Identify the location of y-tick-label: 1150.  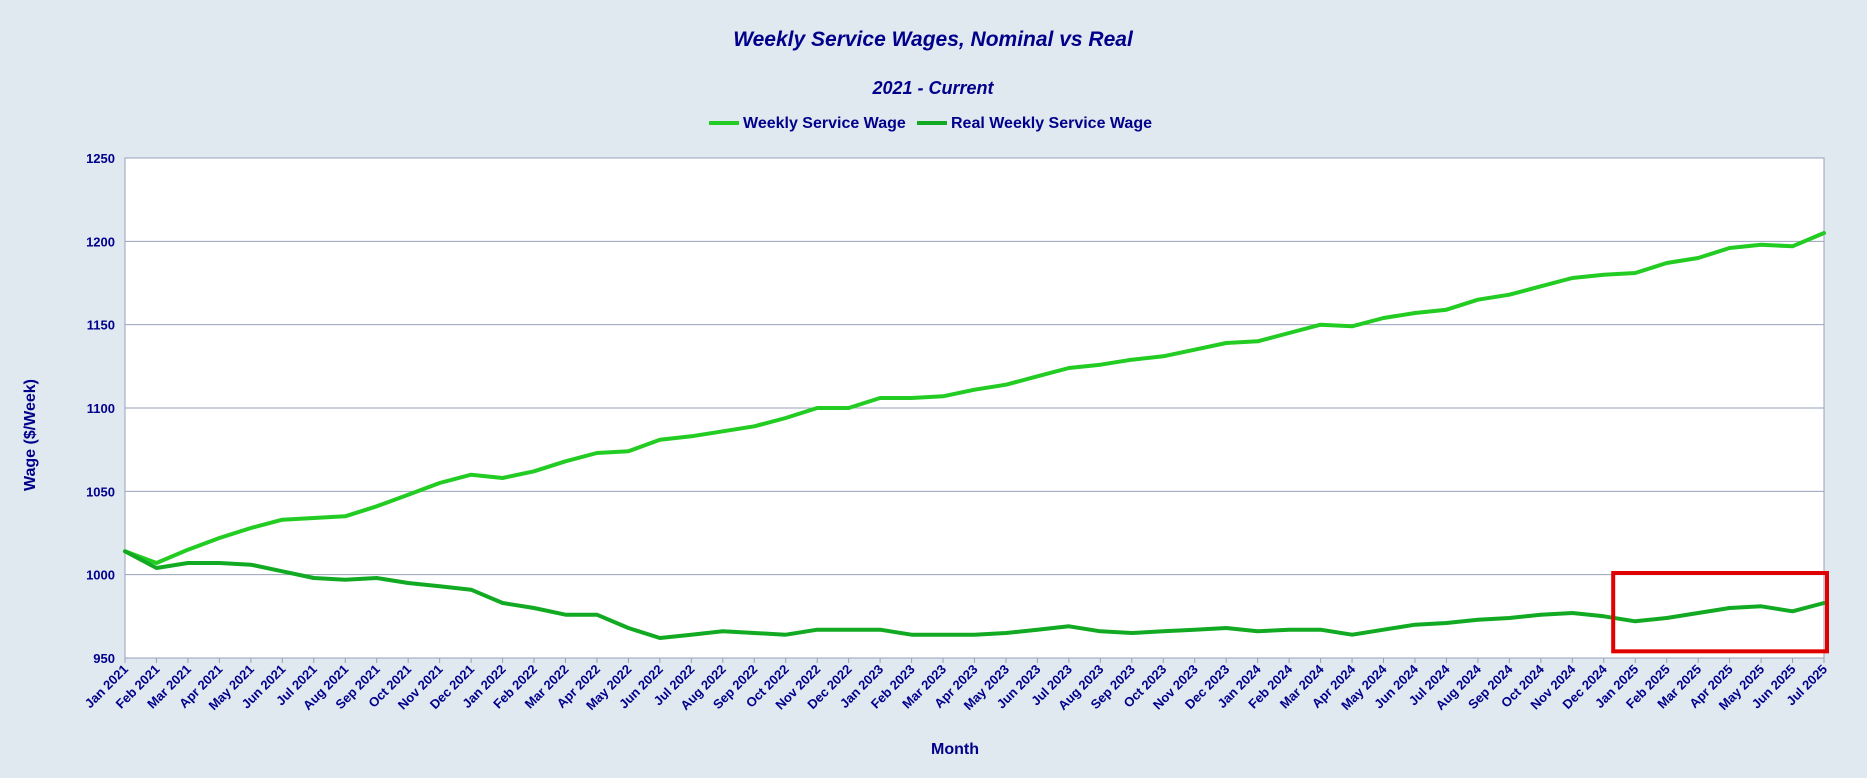
(101, 325).